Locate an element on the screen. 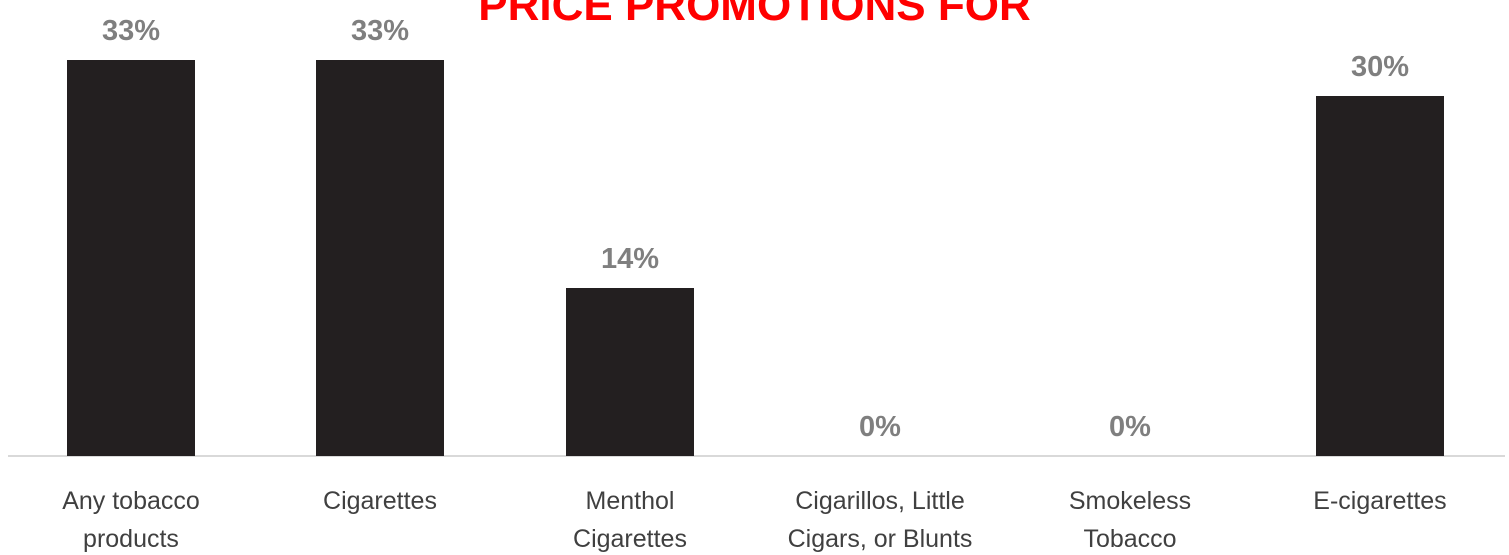 This screenshot has height=555, width=1509. category-label-0: Any tobacco products is located at coordinates (131, 520).